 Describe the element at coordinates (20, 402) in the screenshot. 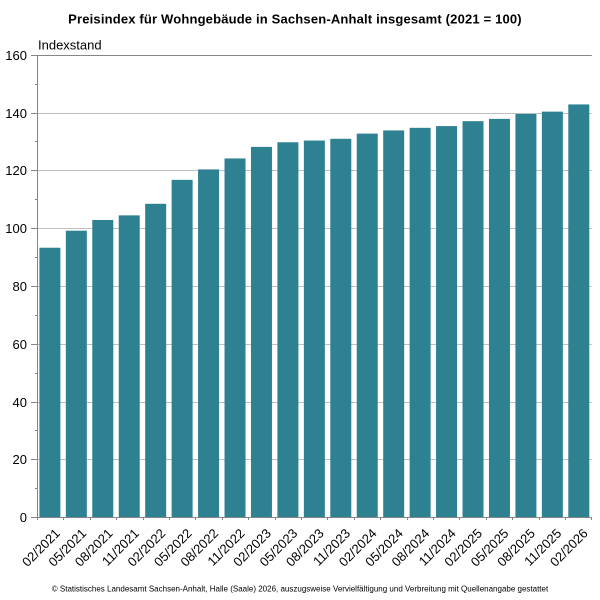

I see `svg-text: 40` at that location.